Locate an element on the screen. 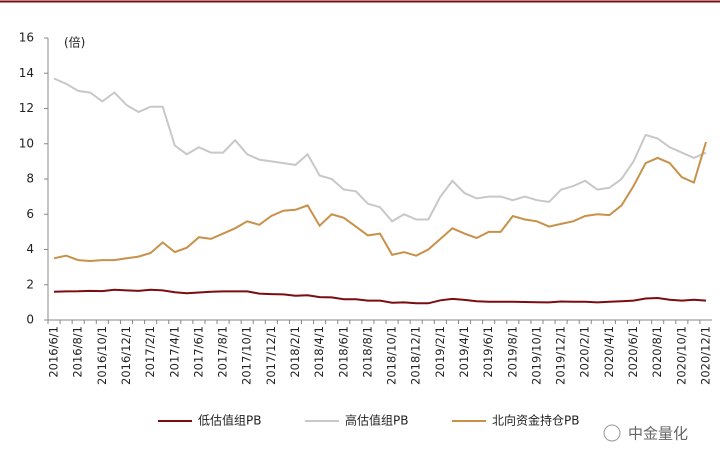 This screenshot has height=464, width=720. x-tick-label: 2020/10/1 is located at coordinates (681, 355).